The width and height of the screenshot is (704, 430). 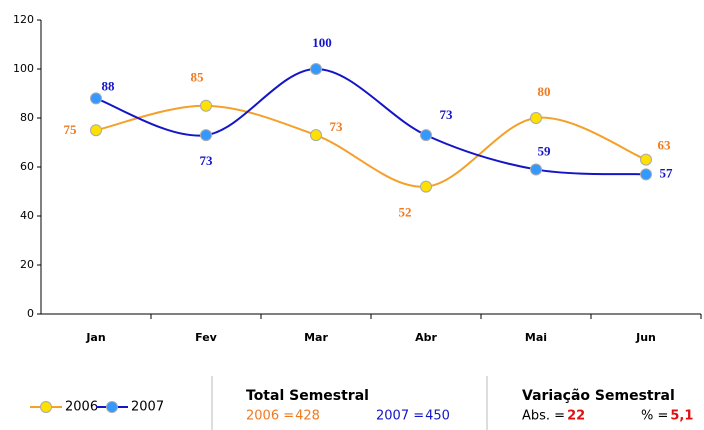 I want to click on variation-value: 22, so click(x=576, y=416).